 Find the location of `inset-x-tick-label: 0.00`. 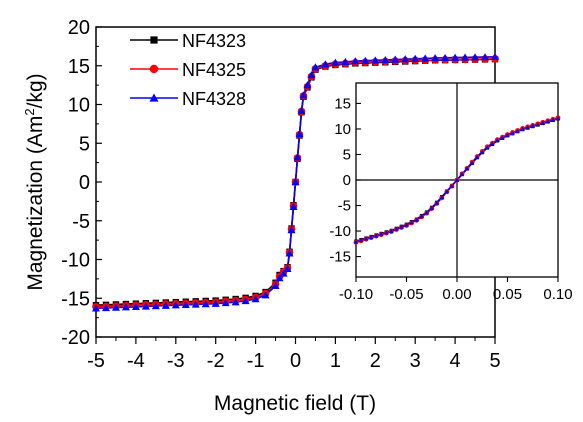

inset-x-tick-label: 0.00 is located at coordinates (456, 294).